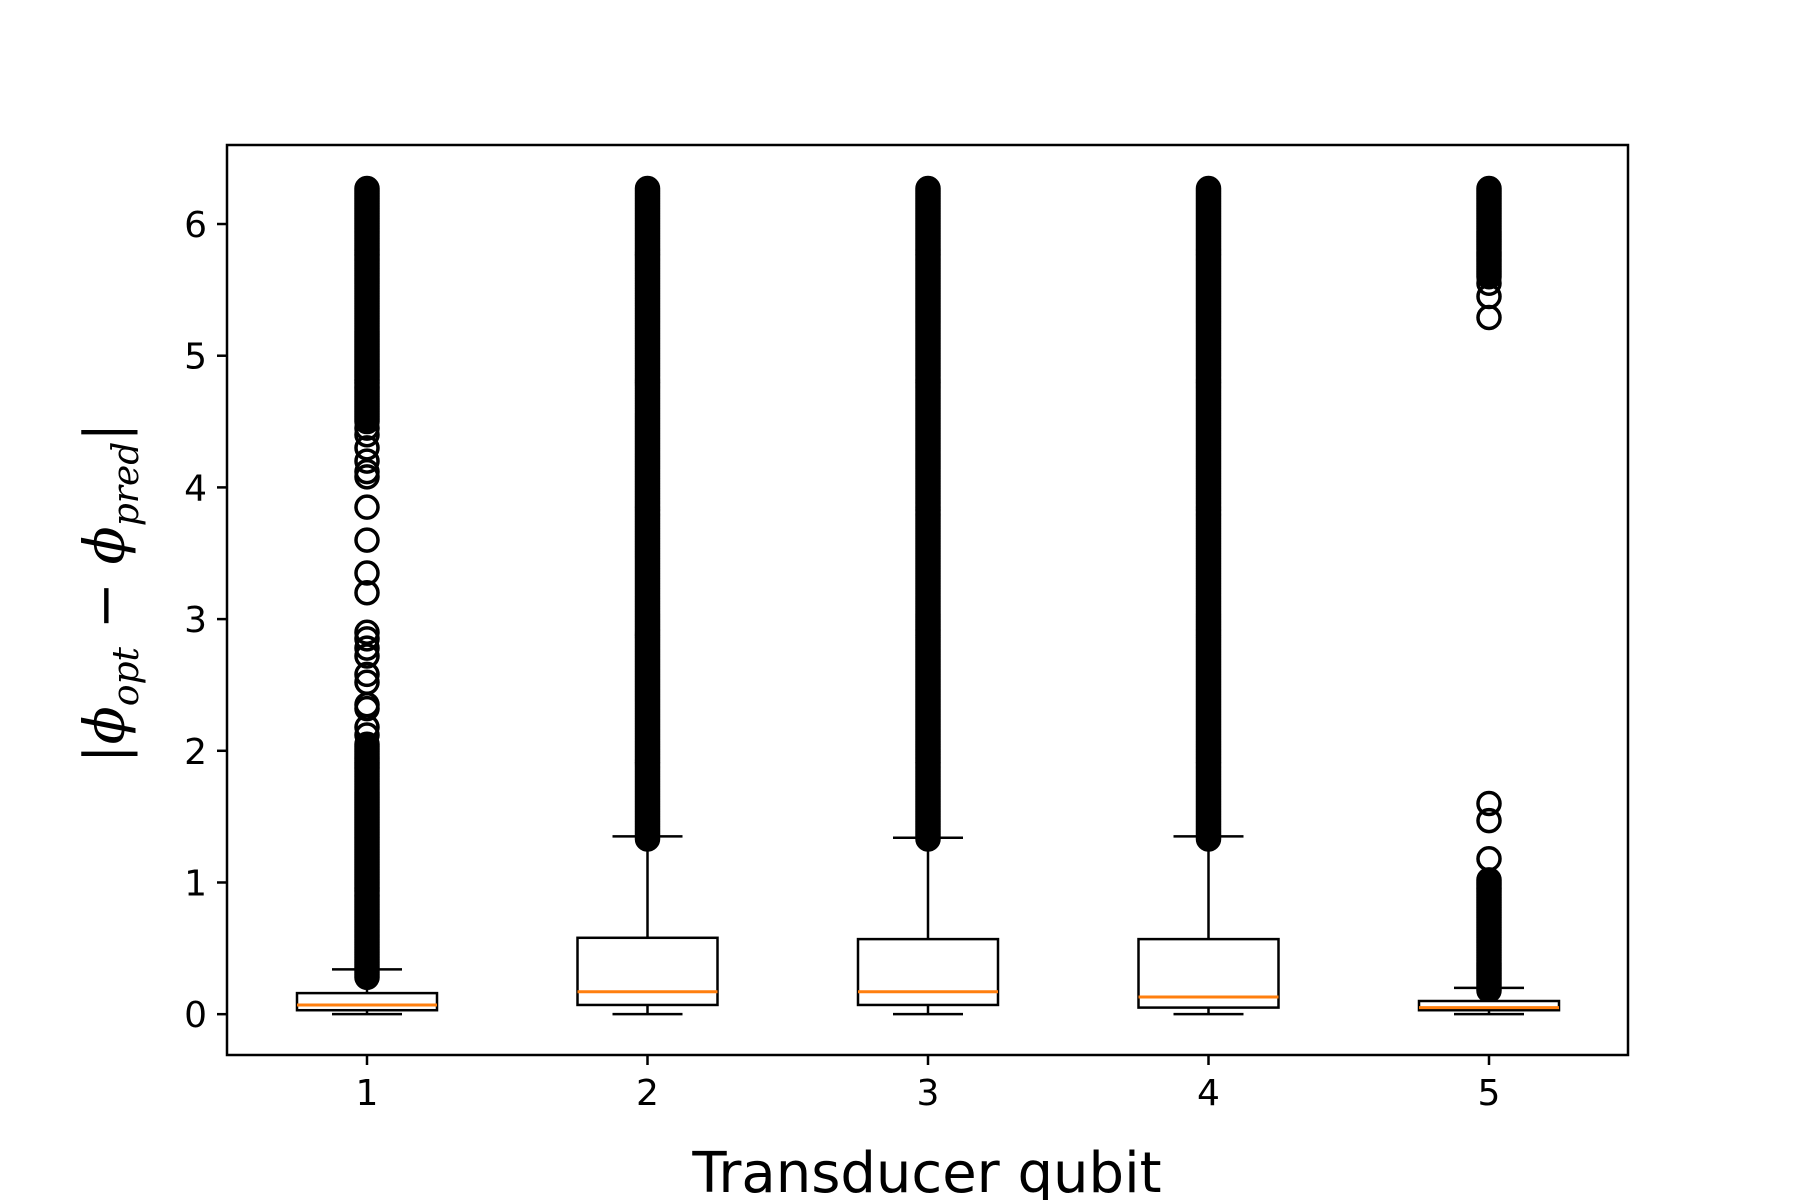 This screenshot has height=1200, width=1800. I want to click on y-tick-label: 6, so click(195, 225).